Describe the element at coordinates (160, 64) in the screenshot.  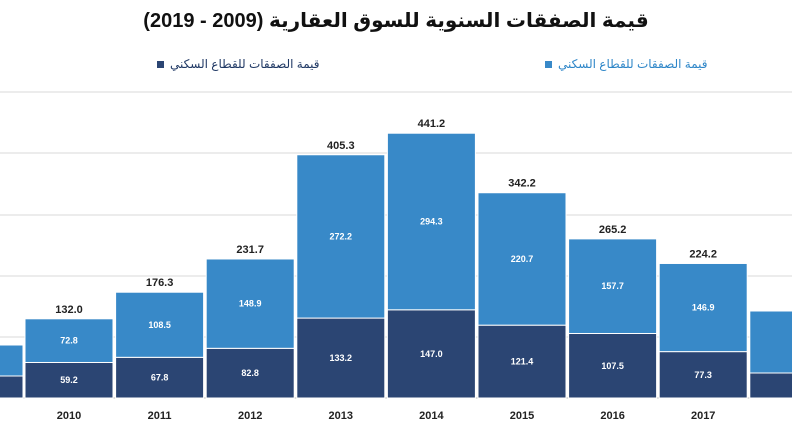
I see `legend-swatch-dark` at that location.